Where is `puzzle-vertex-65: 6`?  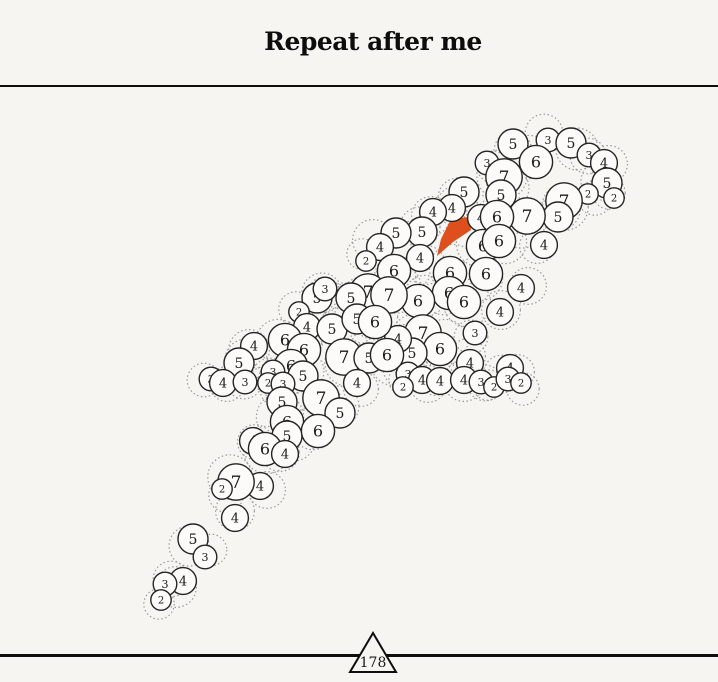
puzzle-vertex-65: 6 is located at coordinates (387, 355).